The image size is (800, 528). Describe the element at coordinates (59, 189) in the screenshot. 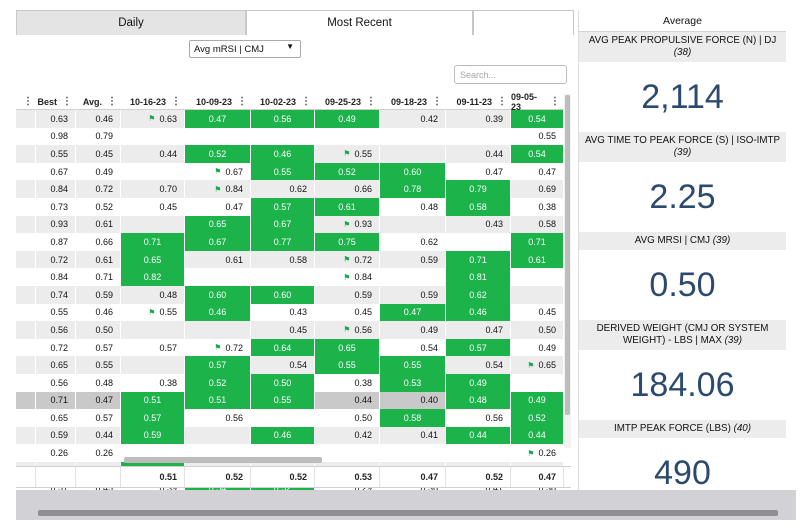

I see `cell-value: 0.84` at that location.